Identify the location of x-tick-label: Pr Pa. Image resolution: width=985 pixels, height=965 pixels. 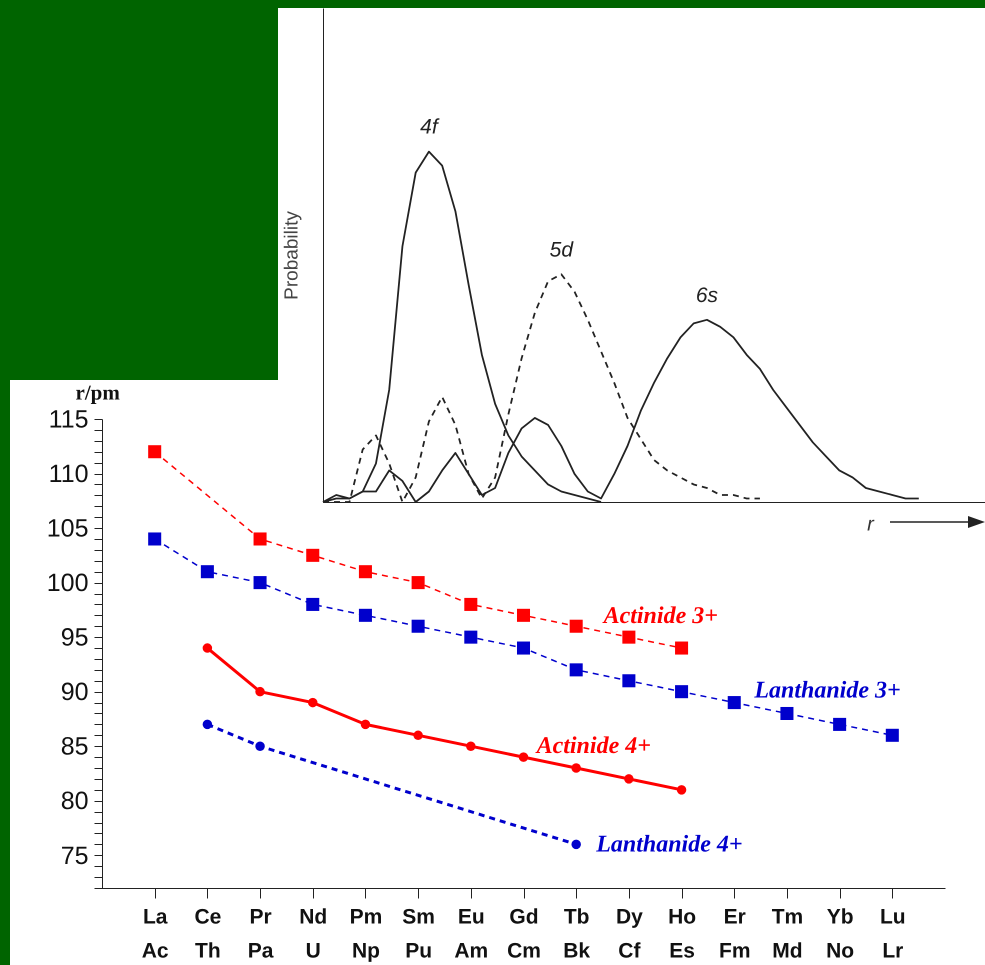
(261, 934).